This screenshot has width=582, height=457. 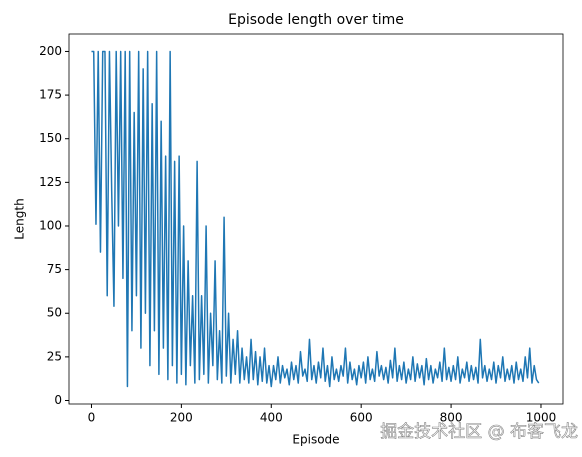 What do you see at coordinates (181, 418) in the screenshot?
I see `x-tick-label: 200` at bounding box center [181, 418].